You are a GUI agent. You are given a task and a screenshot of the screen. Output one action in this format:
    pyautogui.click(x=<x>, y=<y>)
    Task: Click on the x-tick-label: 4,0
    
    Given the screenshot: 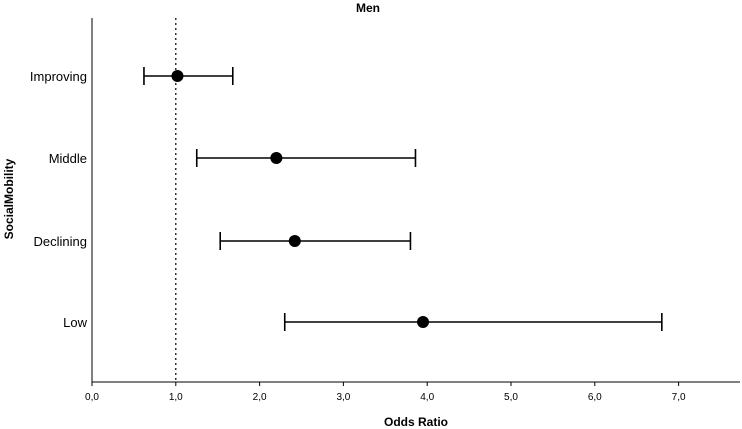 What is the action you would take?
    pyautogui.click(x=427, y=397)
    